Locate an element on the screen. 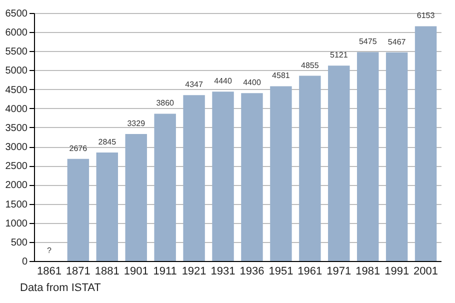 The height and width of the screenshot is (303, 455). data-label: 4400 is located at coordinates (252, 83).